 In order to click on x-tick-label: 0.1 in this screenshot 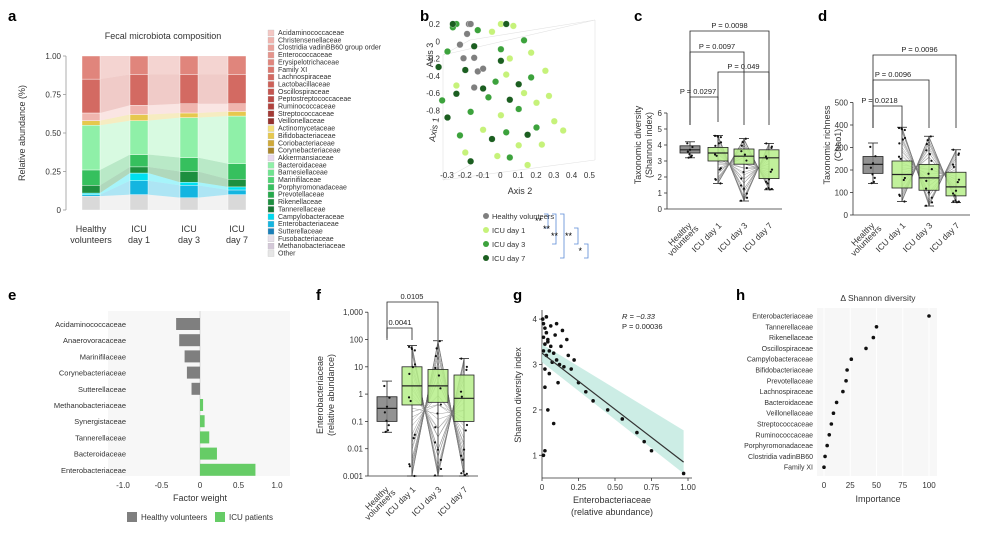, I will do `click(519, 175)`.